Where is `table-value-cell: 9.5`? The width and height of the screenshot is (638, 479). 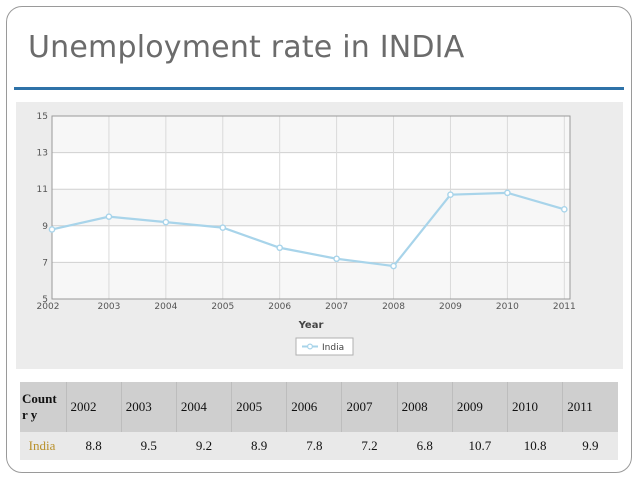
table-value-cell: 9.5 is located at coordinates (149, 446).